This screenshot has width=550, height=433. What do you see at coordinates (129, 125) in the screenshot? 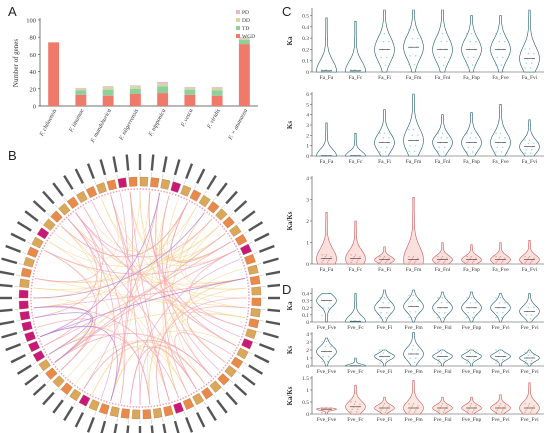
I see `x-tick-label: F. nilgerrensis` at bounding box center [129, 125].